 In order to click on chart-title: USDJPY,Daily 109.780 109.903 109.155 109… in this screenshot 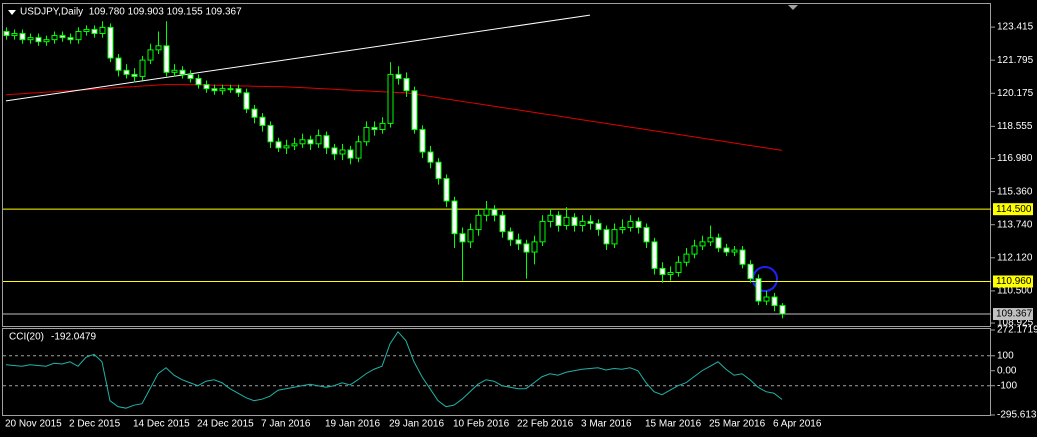, I will do `click(131, 12)`.